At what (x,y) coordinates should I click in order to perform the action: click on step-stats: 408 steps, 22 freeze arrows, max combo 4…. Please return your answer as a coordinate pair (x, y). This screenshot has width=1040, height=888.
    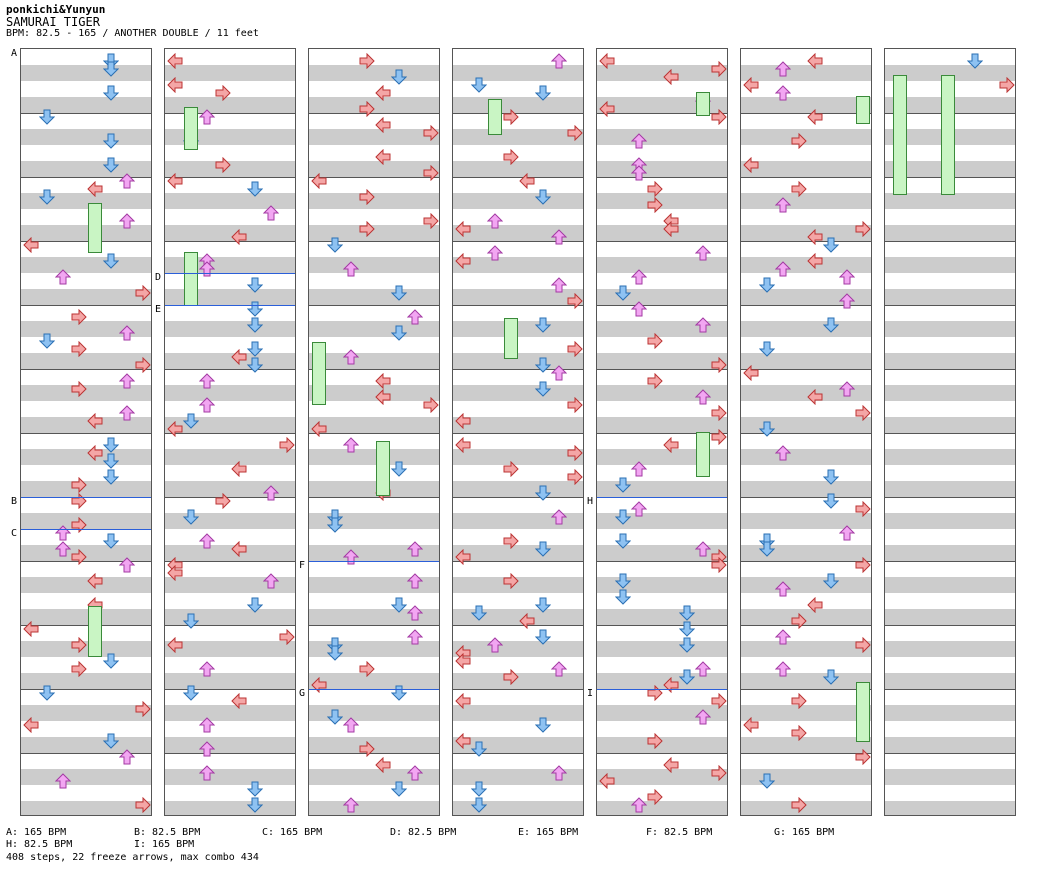
    Looking at the image, I should click on (132, 857).